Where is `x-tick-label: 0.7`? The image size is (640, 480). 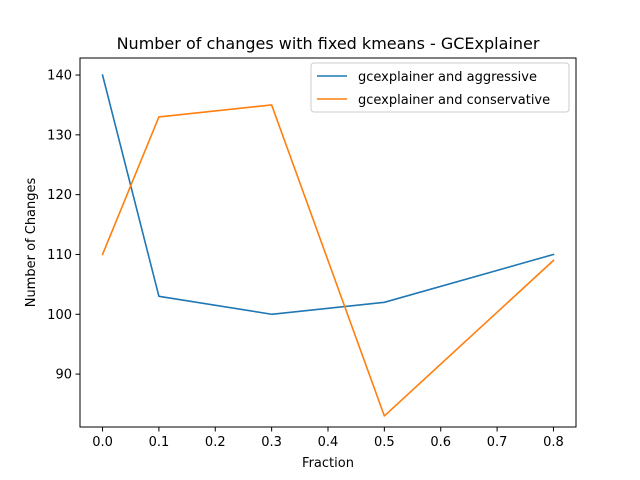
x-tick-label: 0.7 is located at coordinates (497, 442).